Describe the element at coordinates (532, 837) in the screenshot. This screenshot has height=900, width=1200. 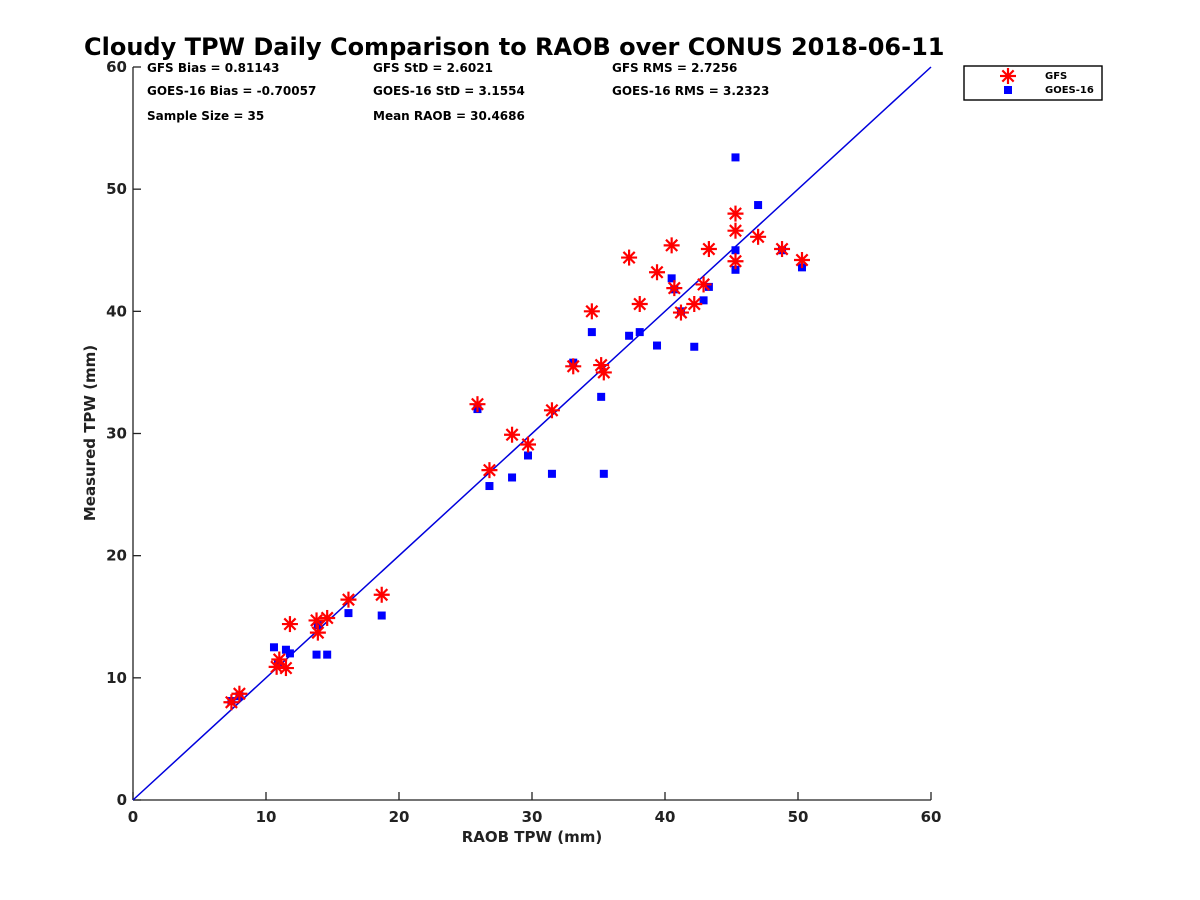
I see `x-axis-label: RAOB TPW (mm)` at that location.